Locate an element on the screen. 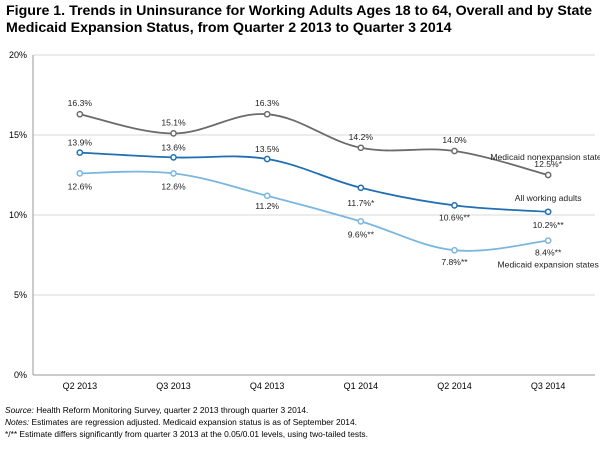  data-label: 10.2%** is located at coordinates (549, 225).